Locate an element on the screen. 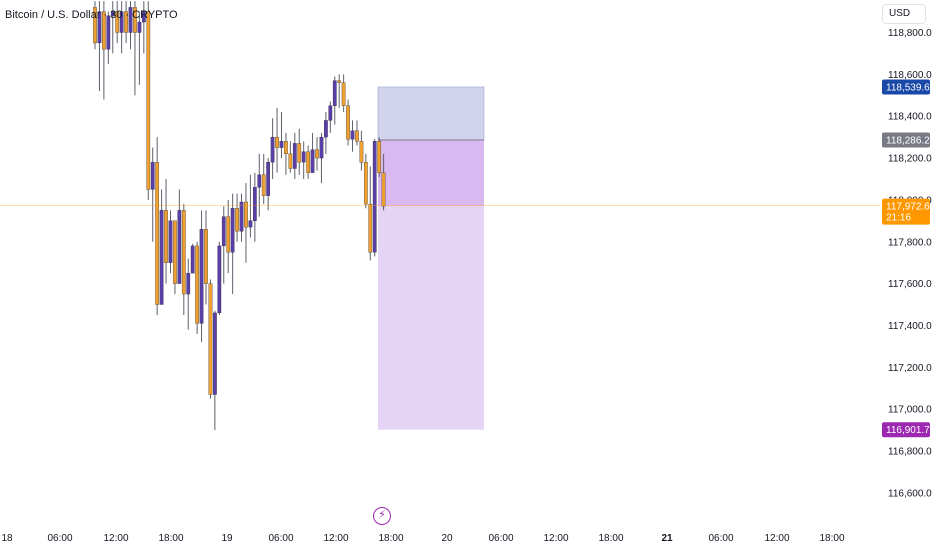 The width and height of the screenshot is (932, 550). entry-price-badge-text: 118,286.25 is located at coordinates (909, 141).